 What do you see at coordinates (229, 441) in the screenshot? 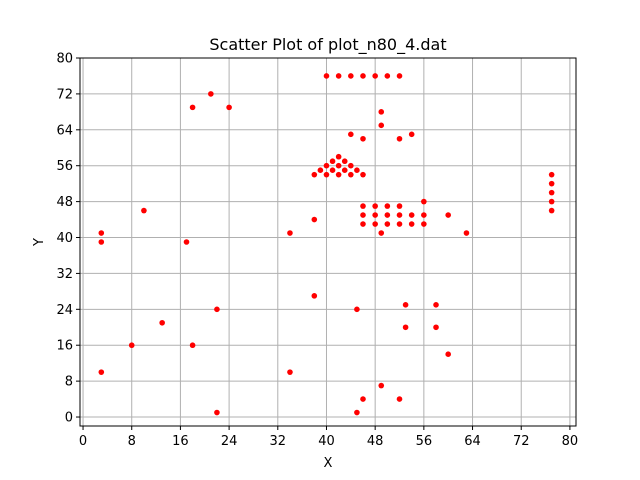
I see `x-tick-label: 24` at bounding box center [229, 441].